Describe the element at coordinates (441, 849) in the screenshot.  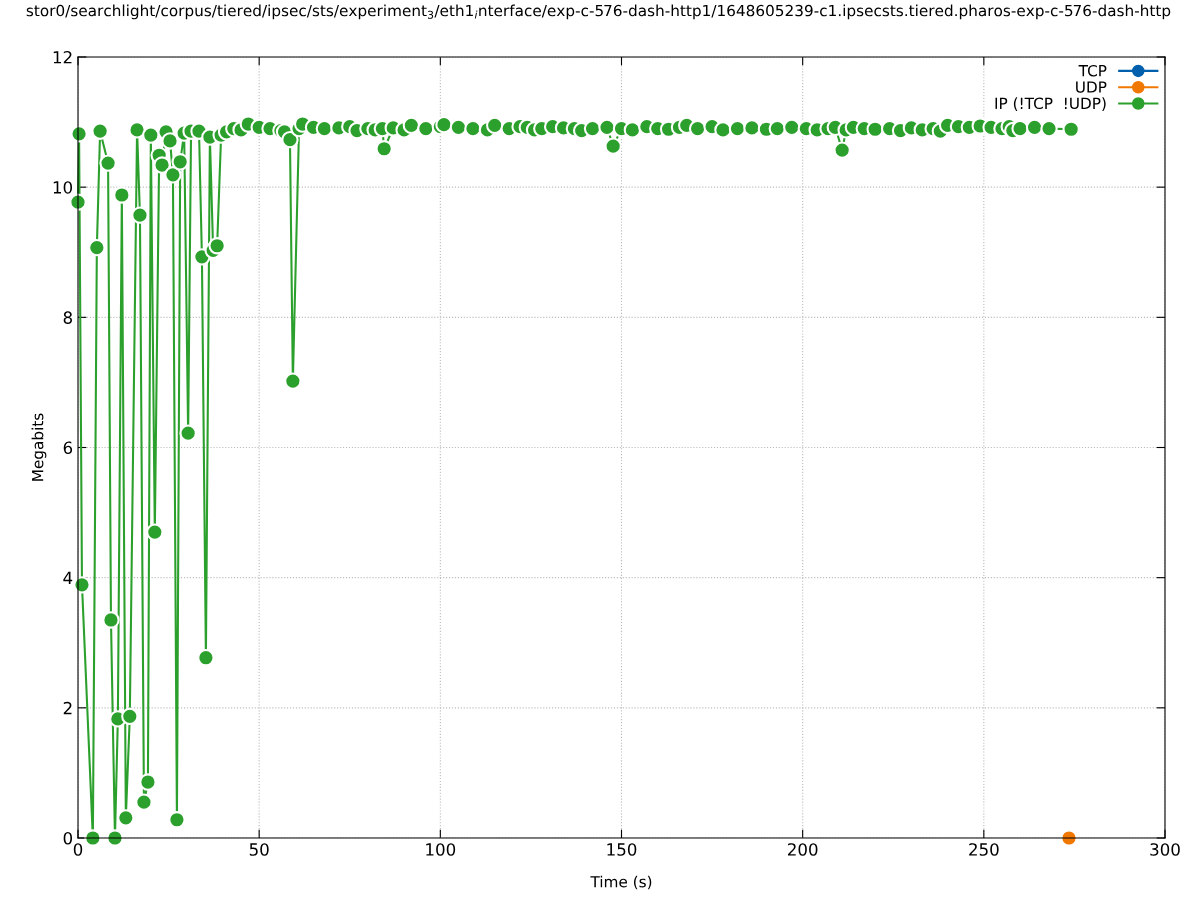
I see `x-tick-label: 100` at that location.